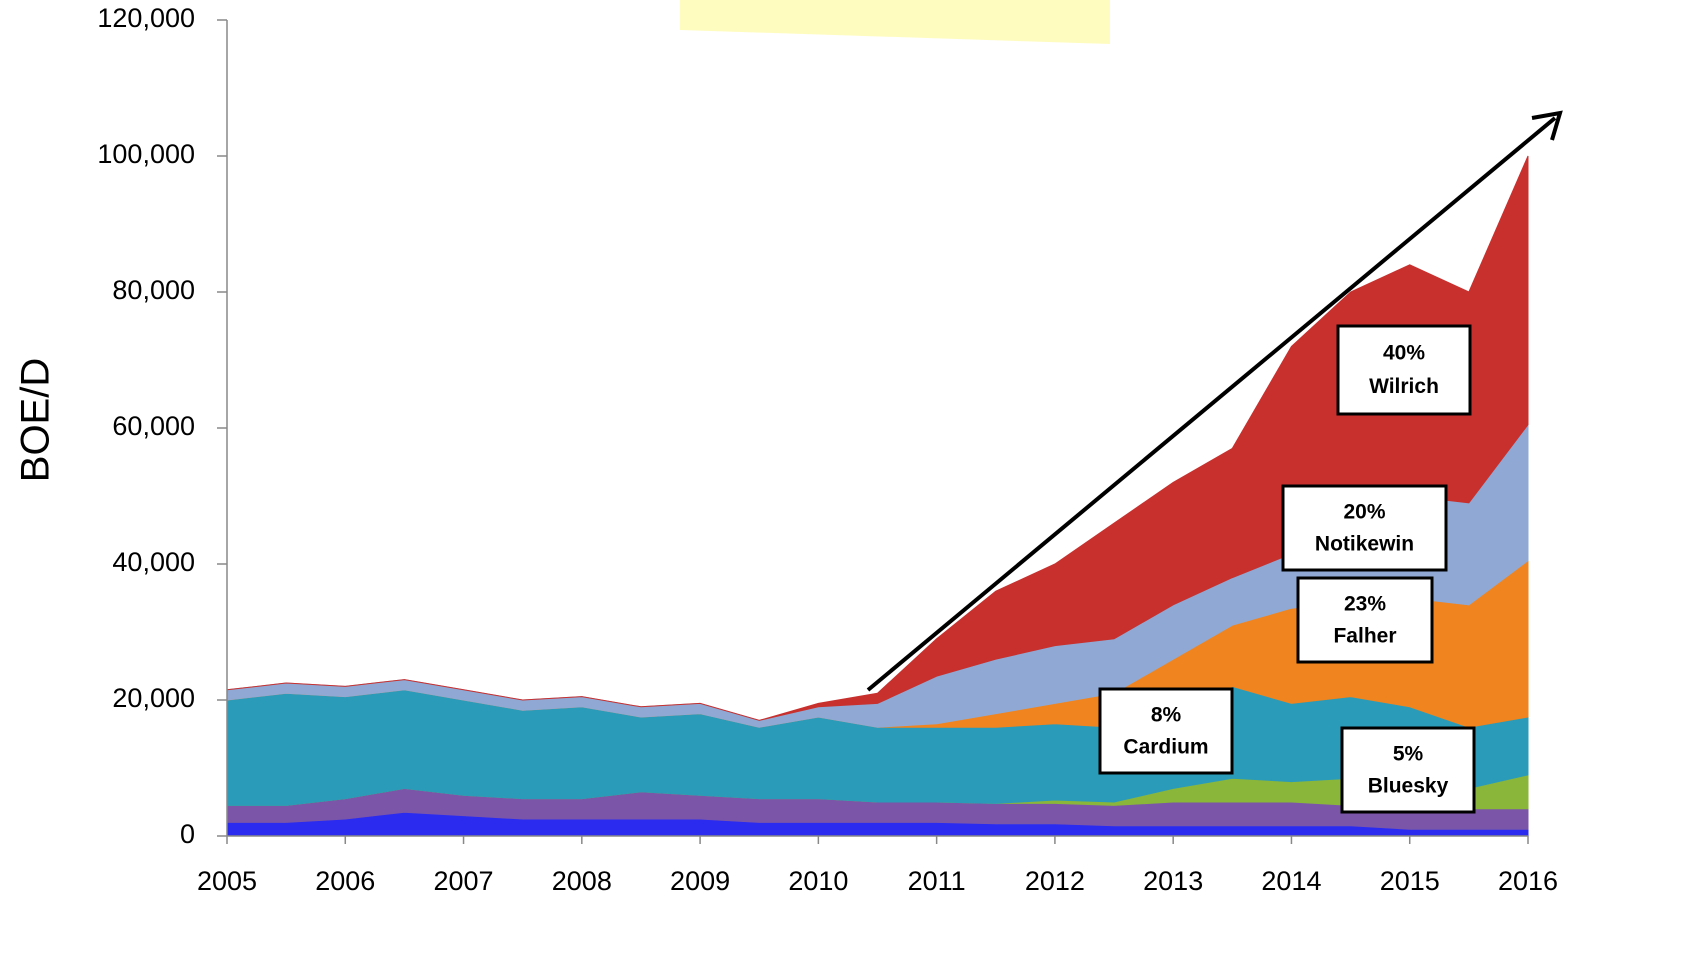  Describe the element at coordinates (1364, 511) in the screenshot. I see `annotation-pct: 20%` at that location.